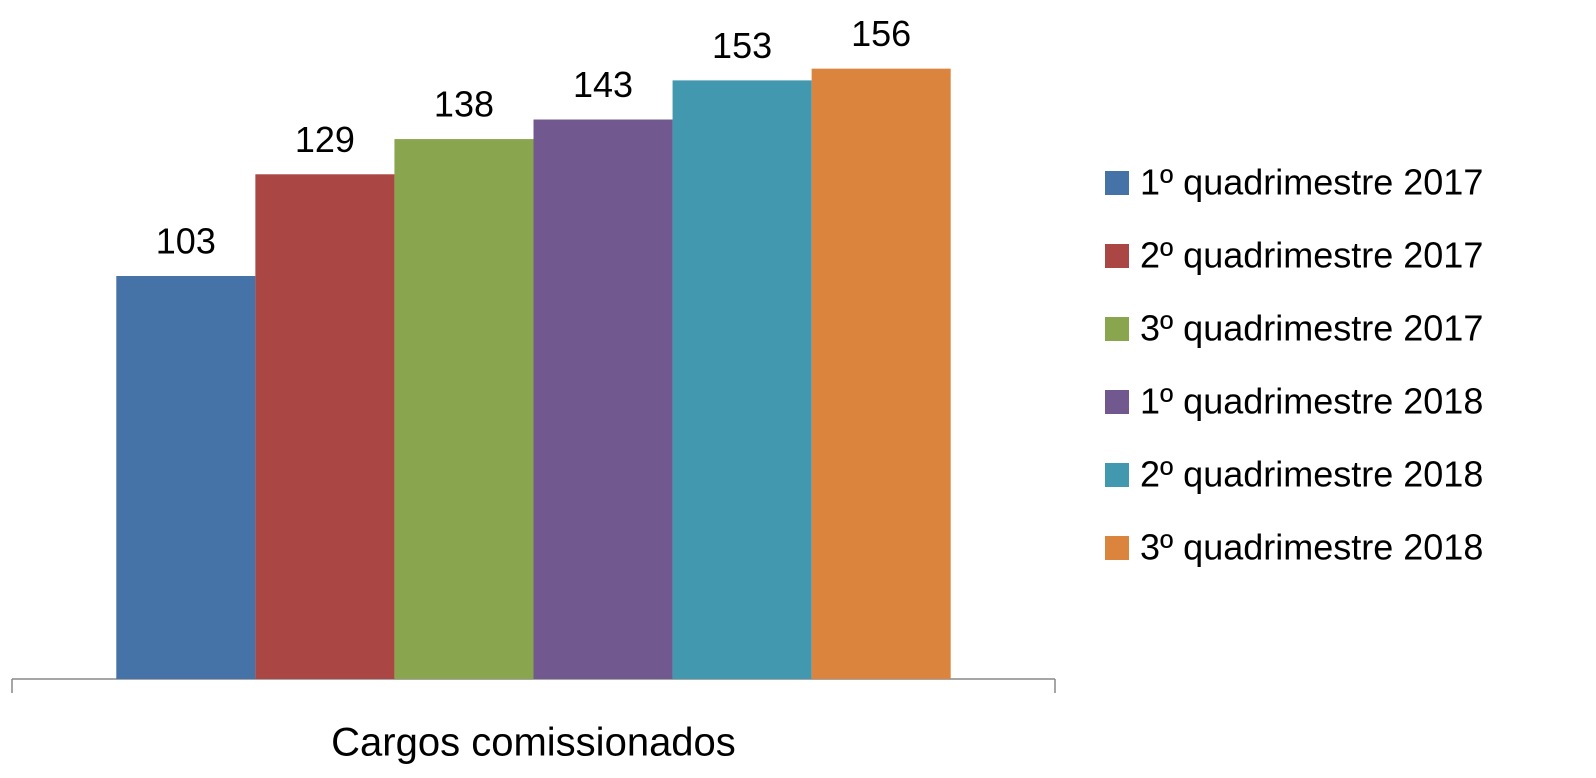  I want to click on data-label: 138, so click(464, 104).